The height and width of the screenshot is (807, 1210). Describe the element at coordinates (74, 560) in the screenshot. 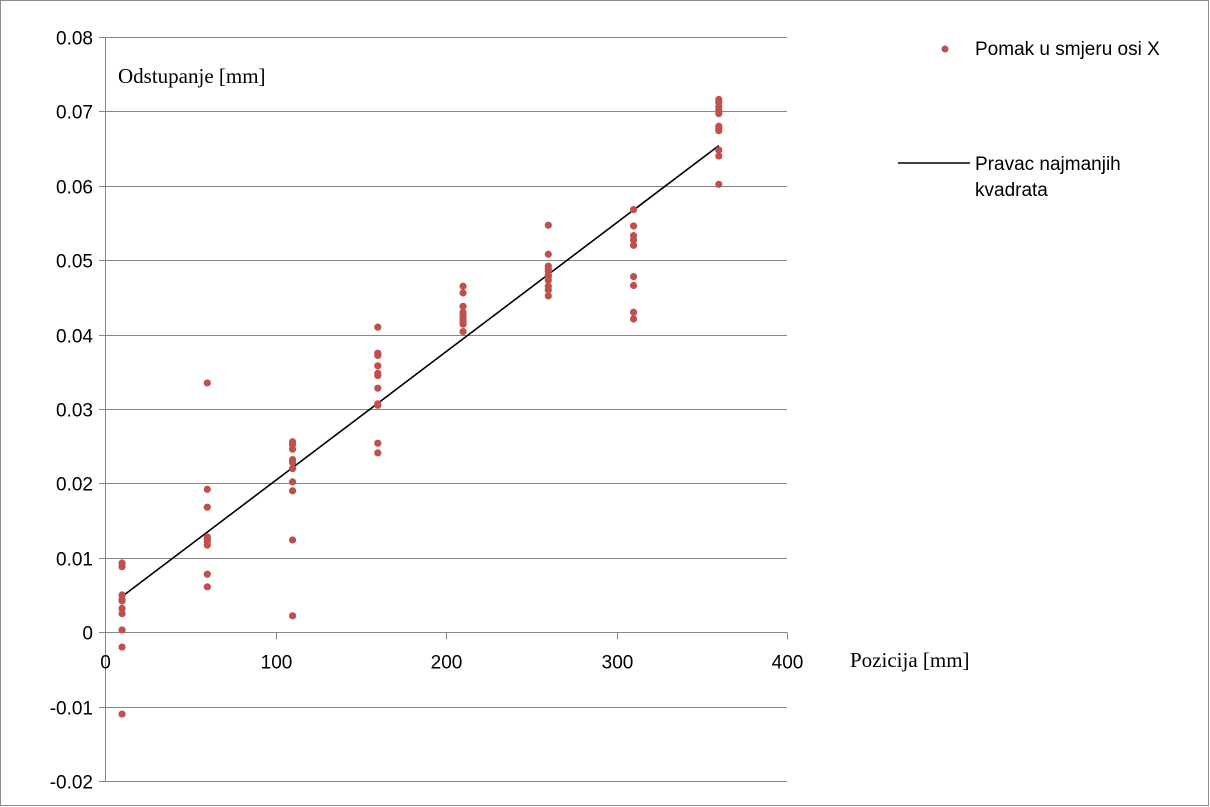

I see `y-tick-label: 0.01` at that location.